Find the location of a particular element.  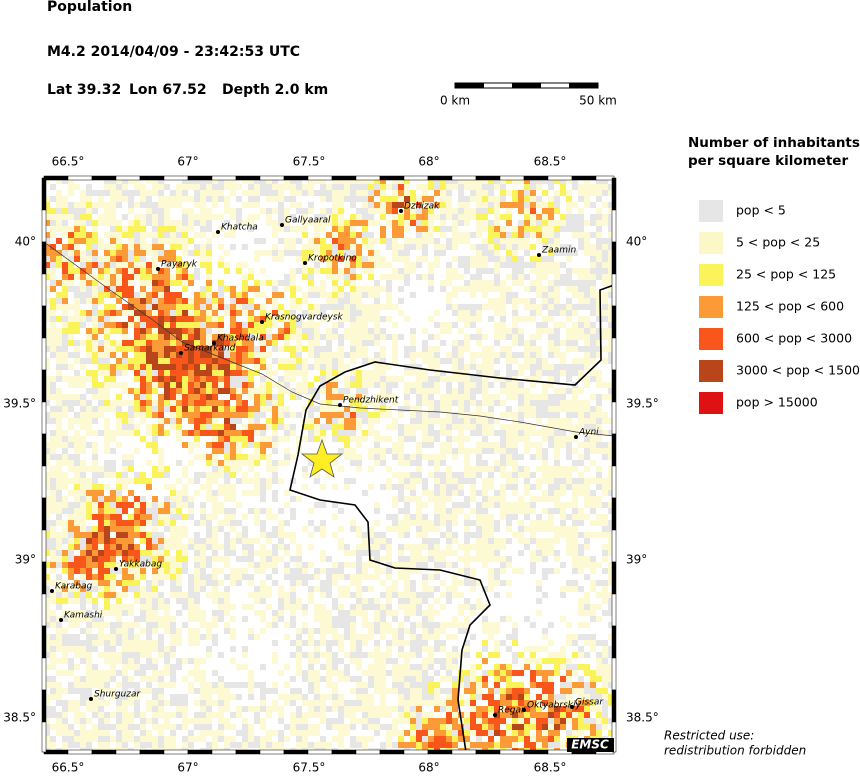

legend-label: 125 < pop < 600 is located at coordinates (790, 306).